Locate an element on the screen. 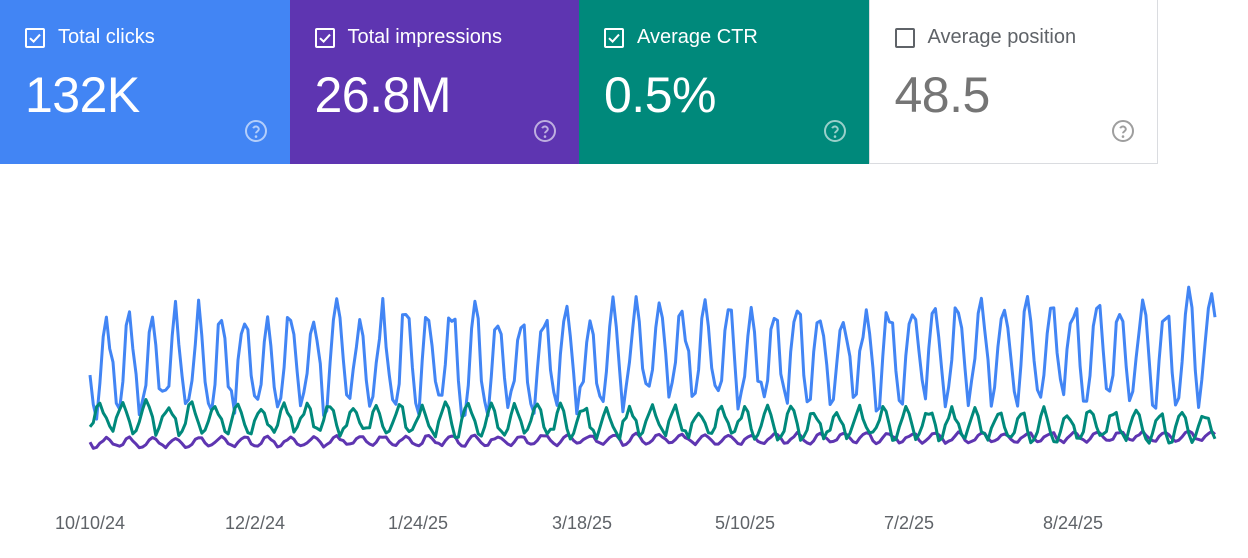 This screenshot has height=558, width=1248. card-header: Average position is located at coordinates (985, 37).